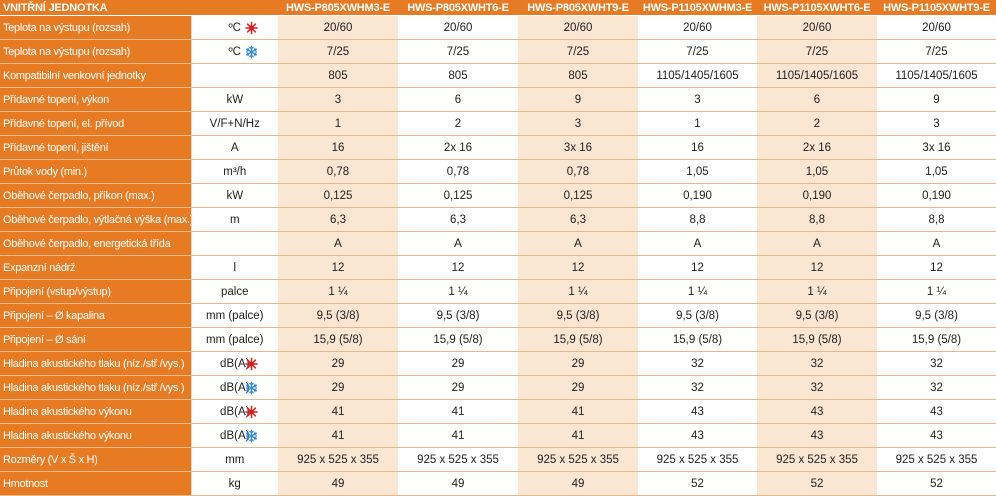 The image size is (996, 496). Describe the element at coordinates (251, 411) in the screenshot. I see `heat-icon` at that location.